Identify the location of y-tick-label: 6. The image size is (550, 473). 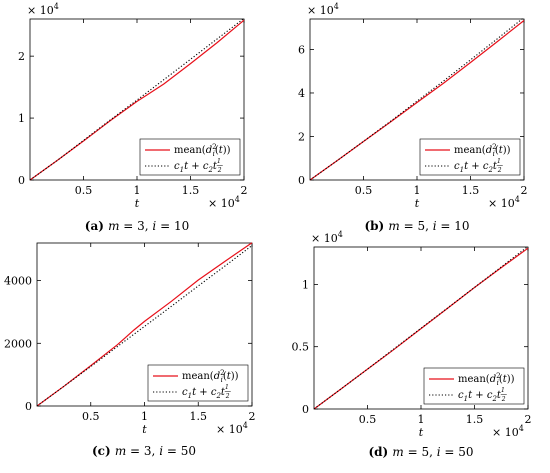
(301, 49).